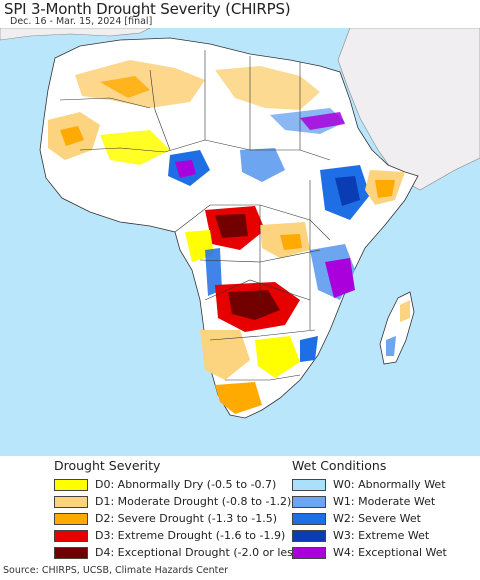 Image resolution: width=480 pixels, height=580 pixels. I want to click on w4-swatch, so click(309, 552).